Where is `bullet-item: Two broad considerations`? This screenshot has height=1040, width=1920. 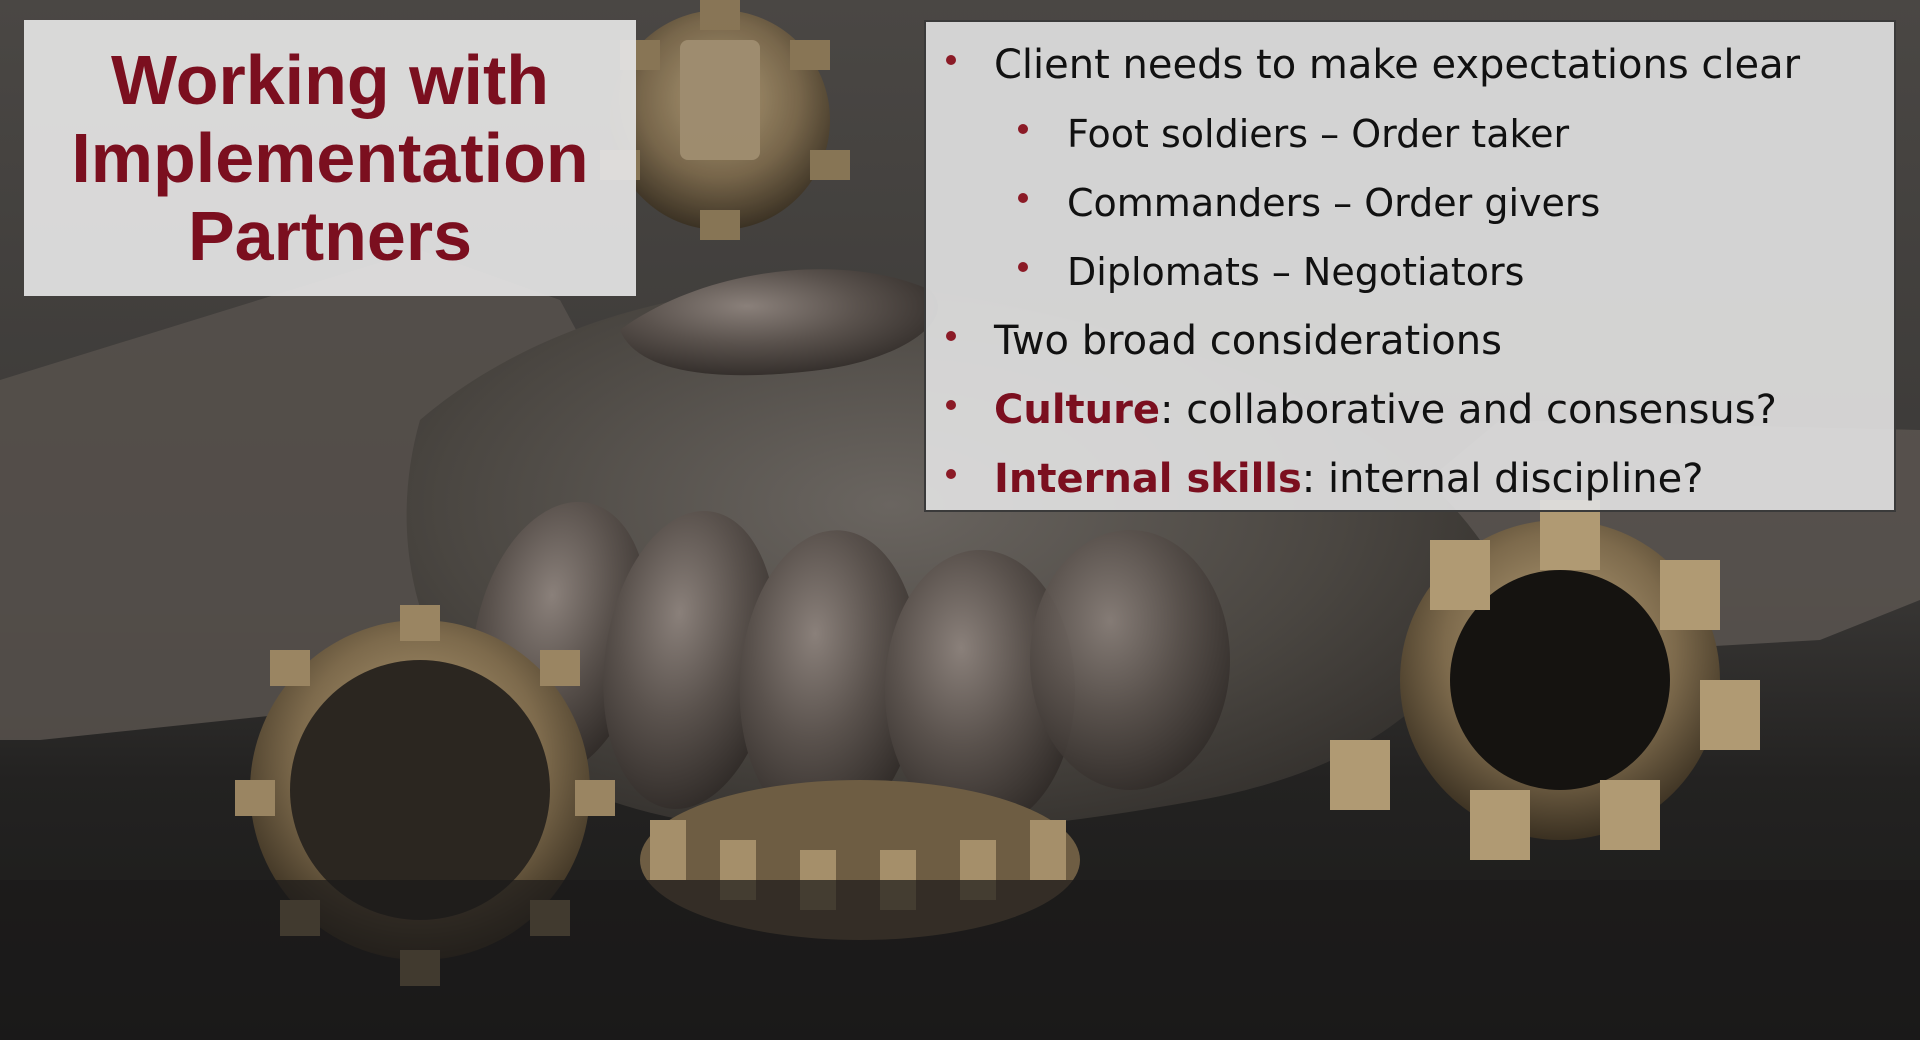
bullet-item: Two broad considerations is located at coordinates (1410, 340).